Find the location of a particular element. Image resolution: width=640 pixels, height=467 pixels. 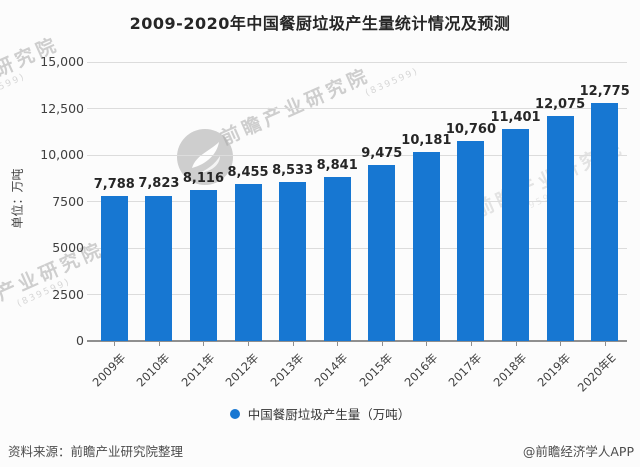

y-tick-label: 5000 is located at coordinates (68, 247).